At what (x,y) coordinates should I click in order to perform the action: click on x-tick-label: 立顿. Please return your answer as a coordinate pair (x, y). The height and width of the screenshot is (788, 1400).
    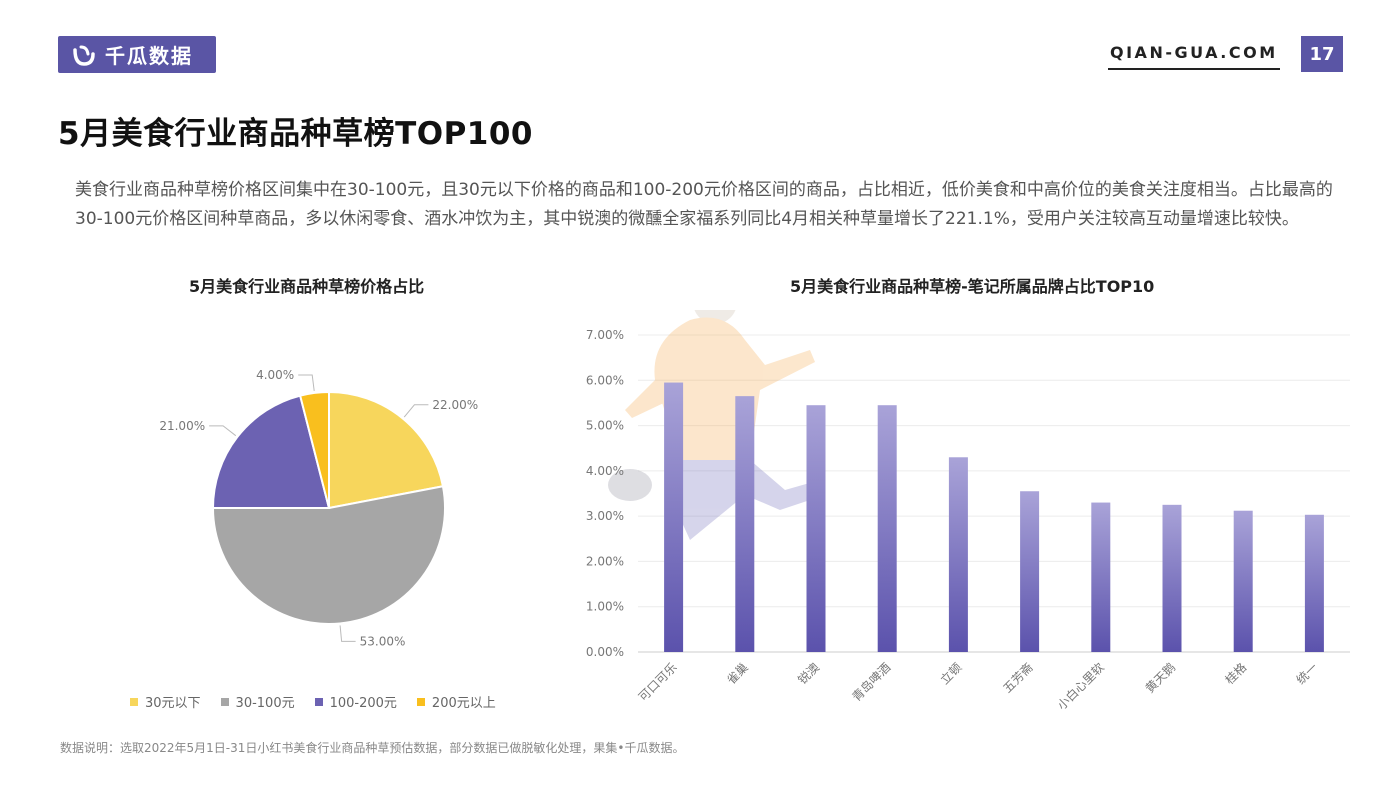
    Looking at the image, I should click on (951, 674).